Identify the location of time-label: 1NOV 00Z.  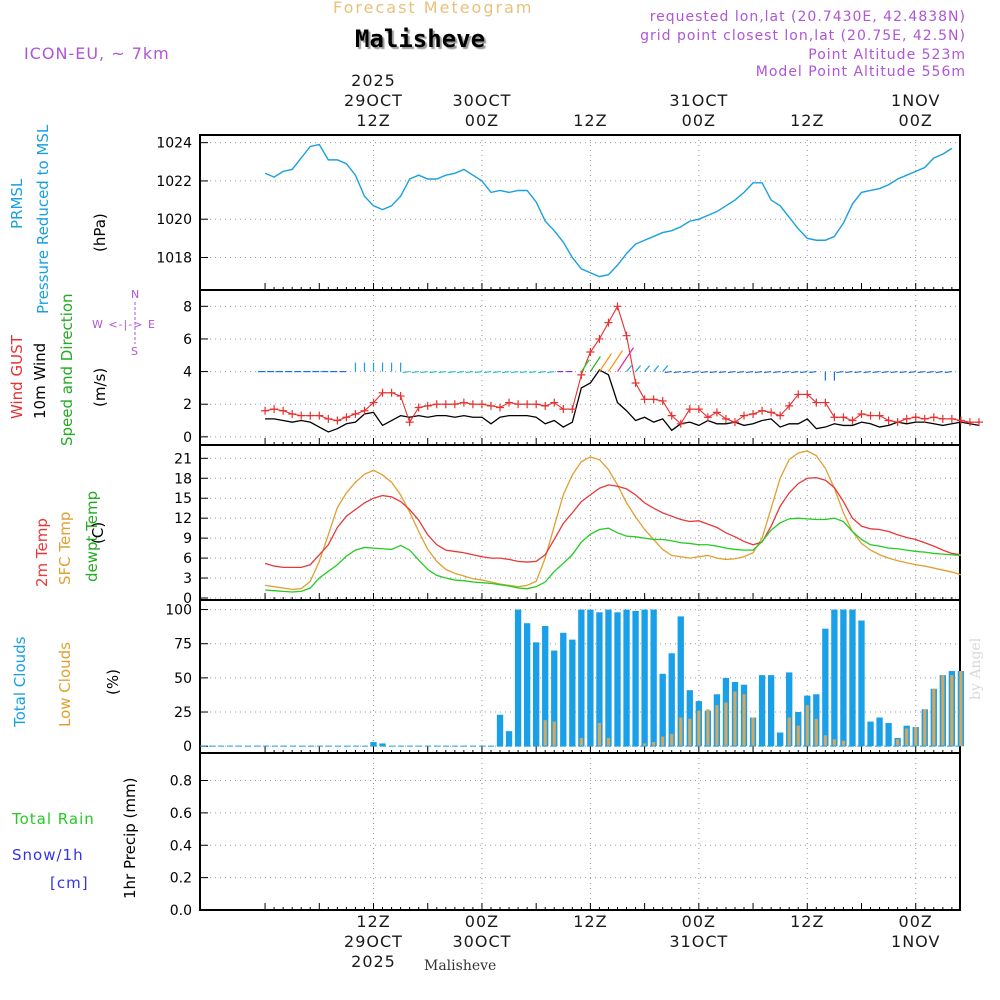
(916, 111).